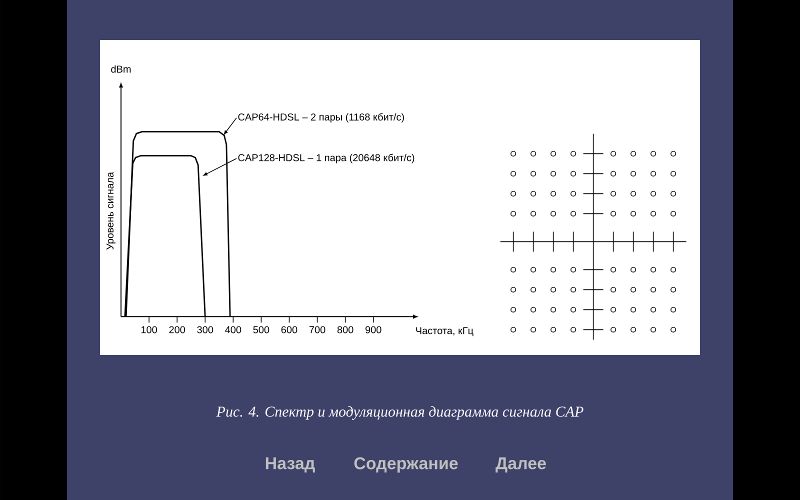 Image resolution: width=800 pixels, height=500 pixels. What do you see at coordinates (177, 330) in the screenshot?
I see `x-tick-label: 200` at bounding box center [177, 330].